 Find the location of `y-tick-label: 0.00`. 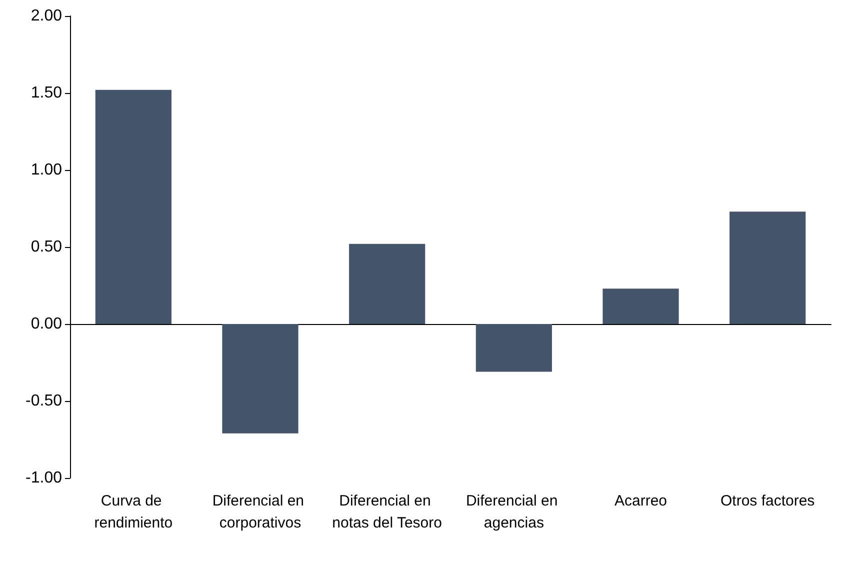

y-tick-label: 0.00 is located at coordinates (46, 324).